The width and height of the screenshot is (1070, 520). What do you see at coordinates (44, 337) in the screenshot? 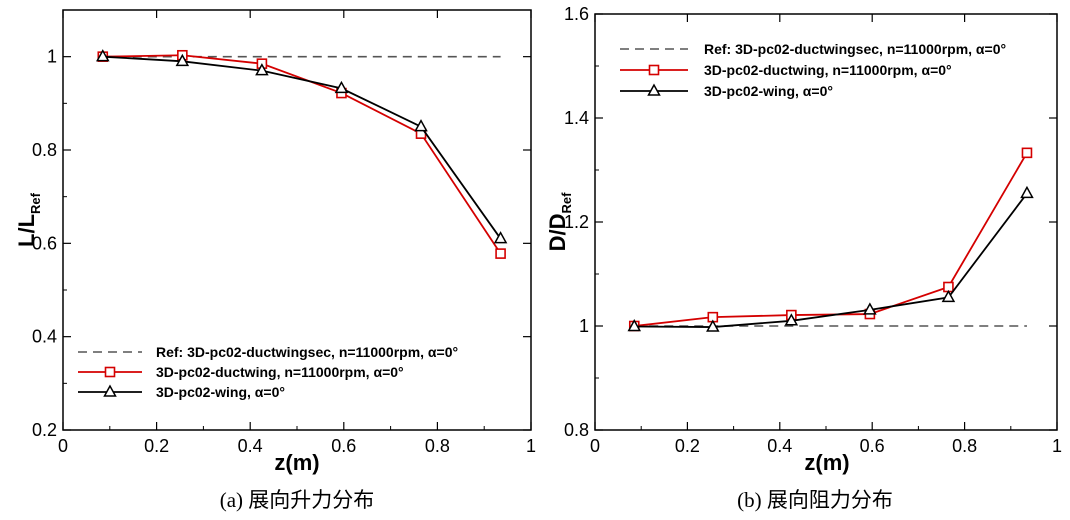
I see `y-tick-label: 0.4` at bounding box center [44, 337].